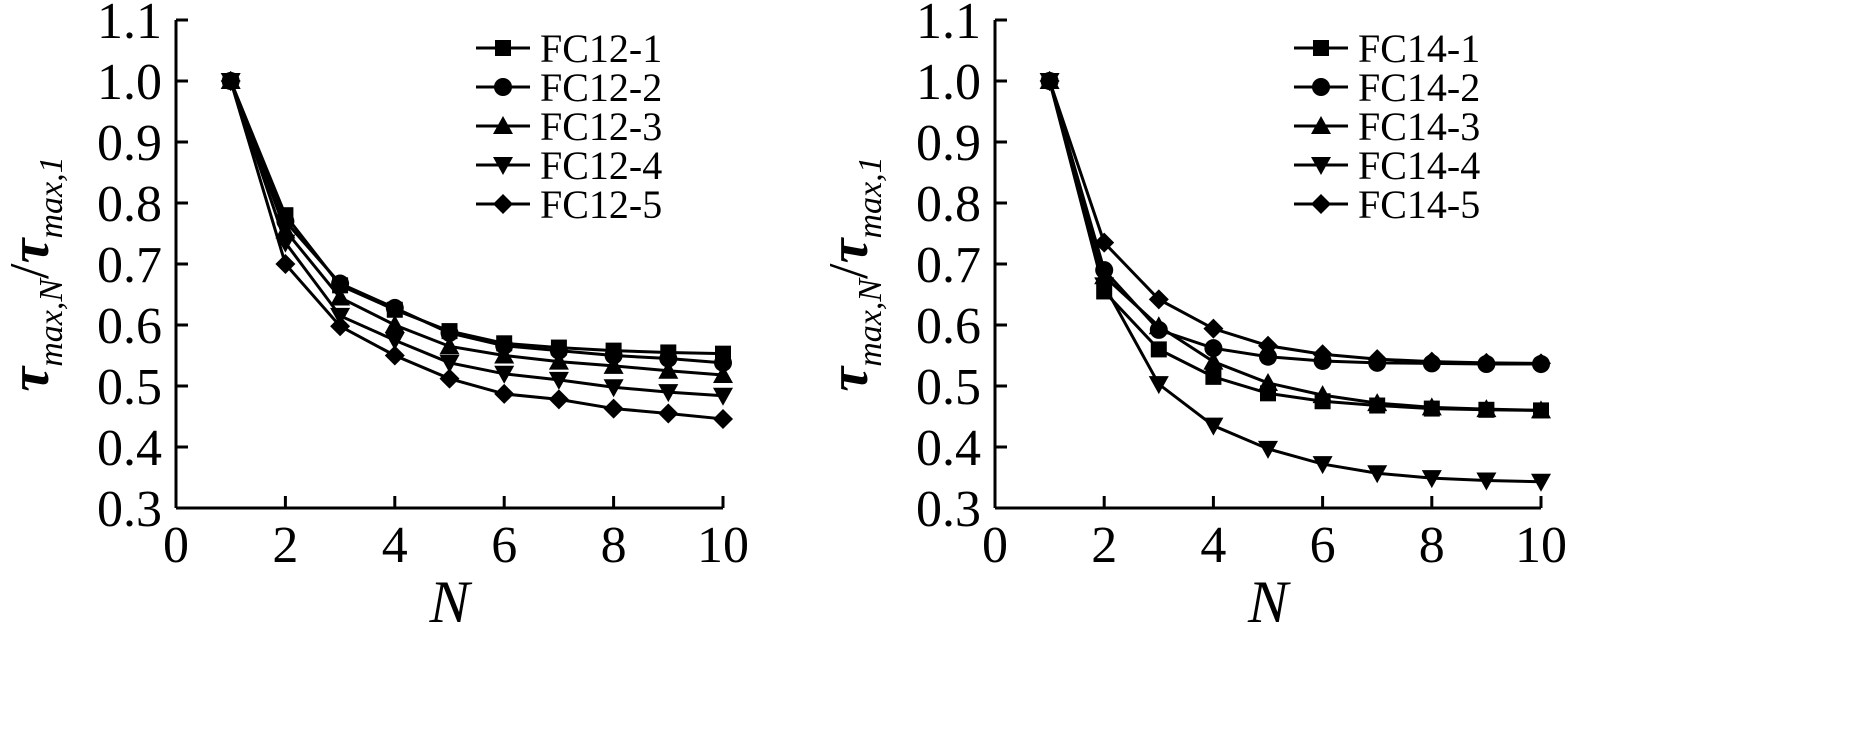  I want to click on legend-label: FC12-5, so click(601, 204).